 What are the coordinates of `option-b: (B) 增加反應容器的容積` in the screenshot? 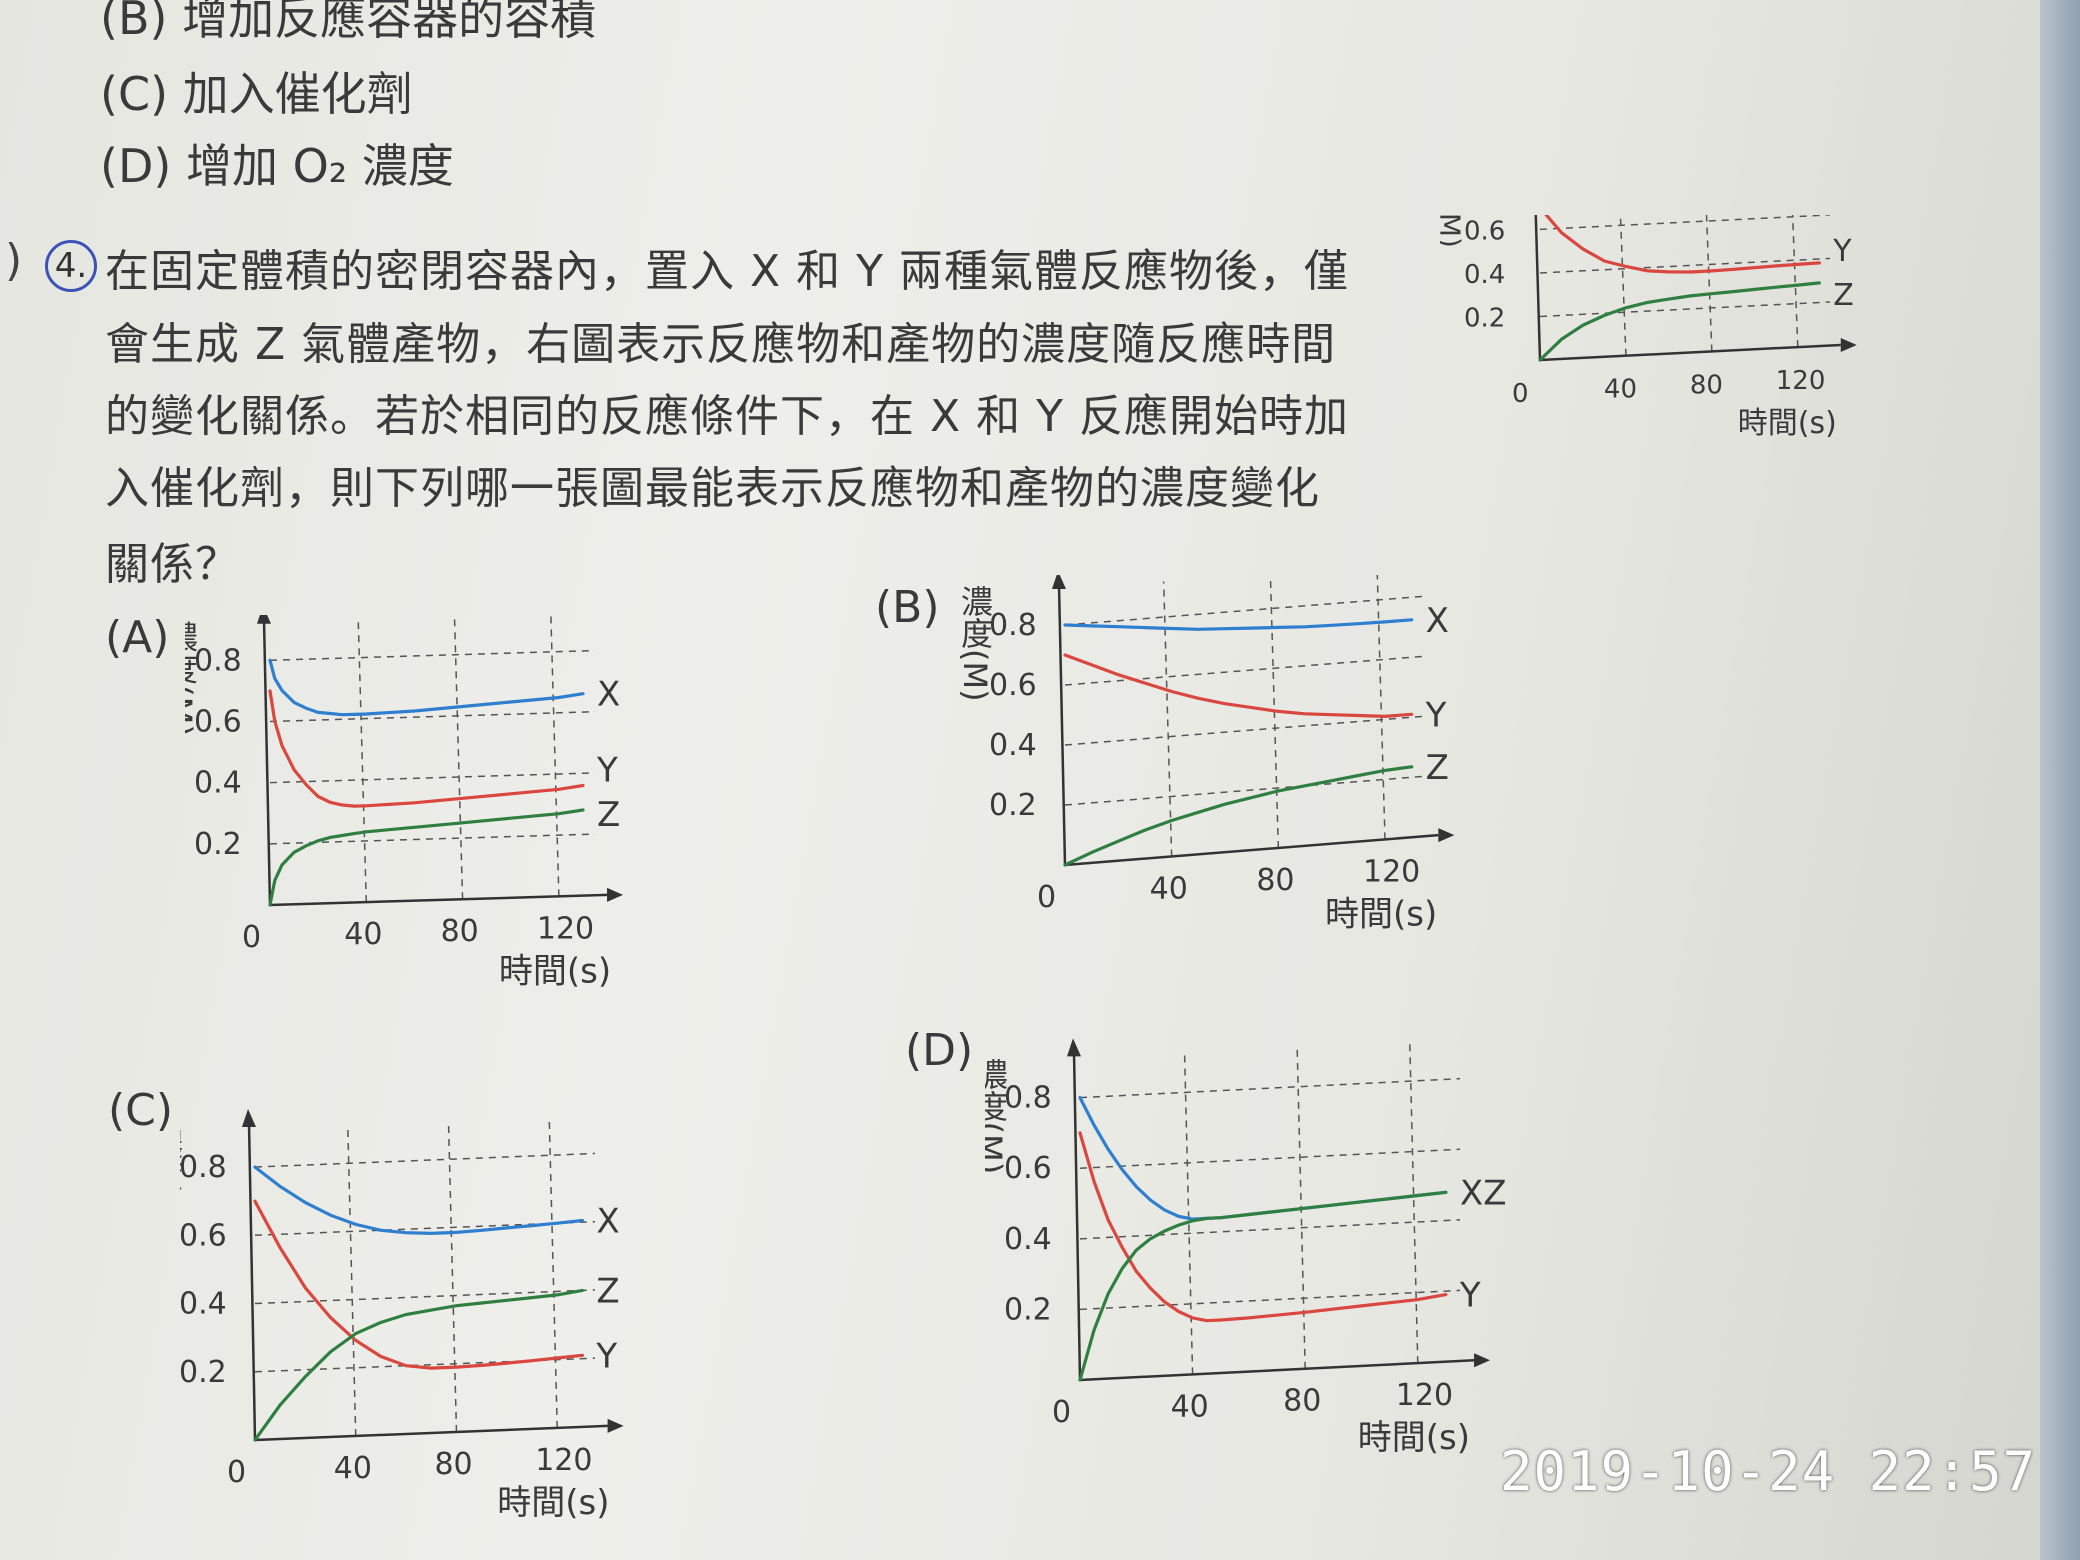 It's located at (348, 22).